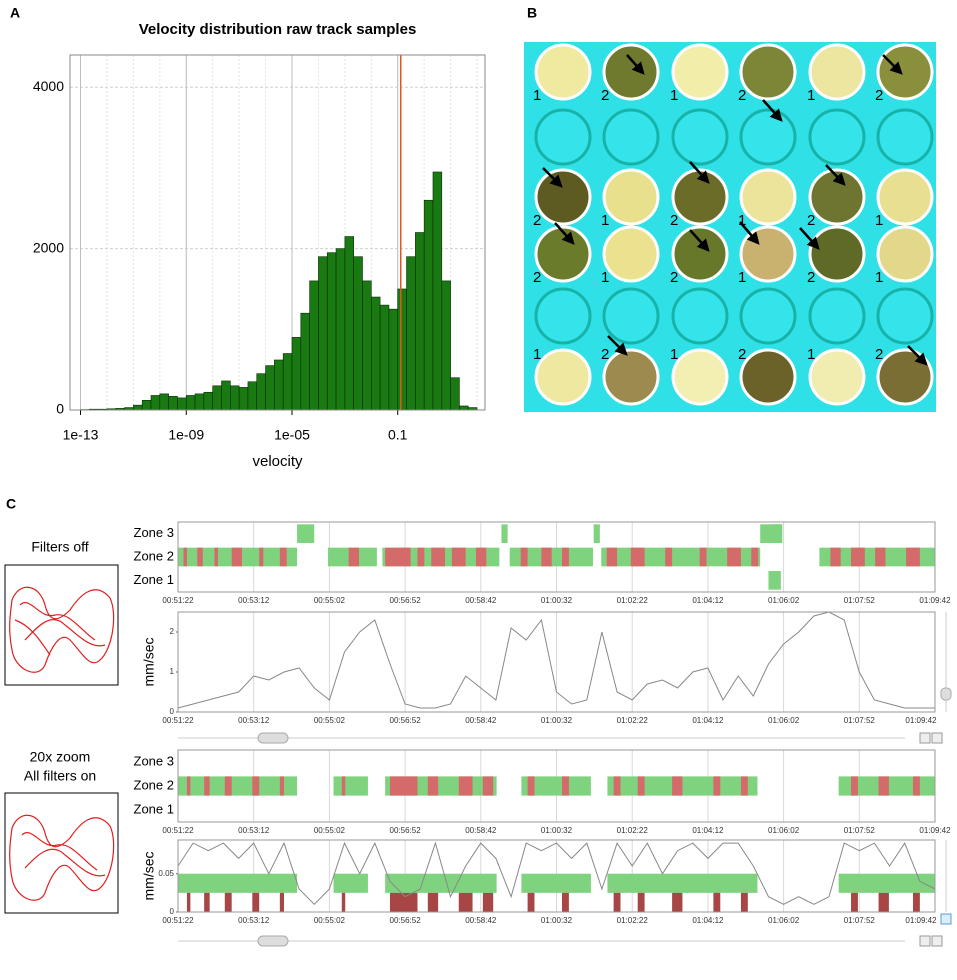 Image resolution: width=957 pixels, height=980 pixels. Describe the element at coordinates (60, 776) in the screenshot. I see `condition-label: All filters on` at that location.